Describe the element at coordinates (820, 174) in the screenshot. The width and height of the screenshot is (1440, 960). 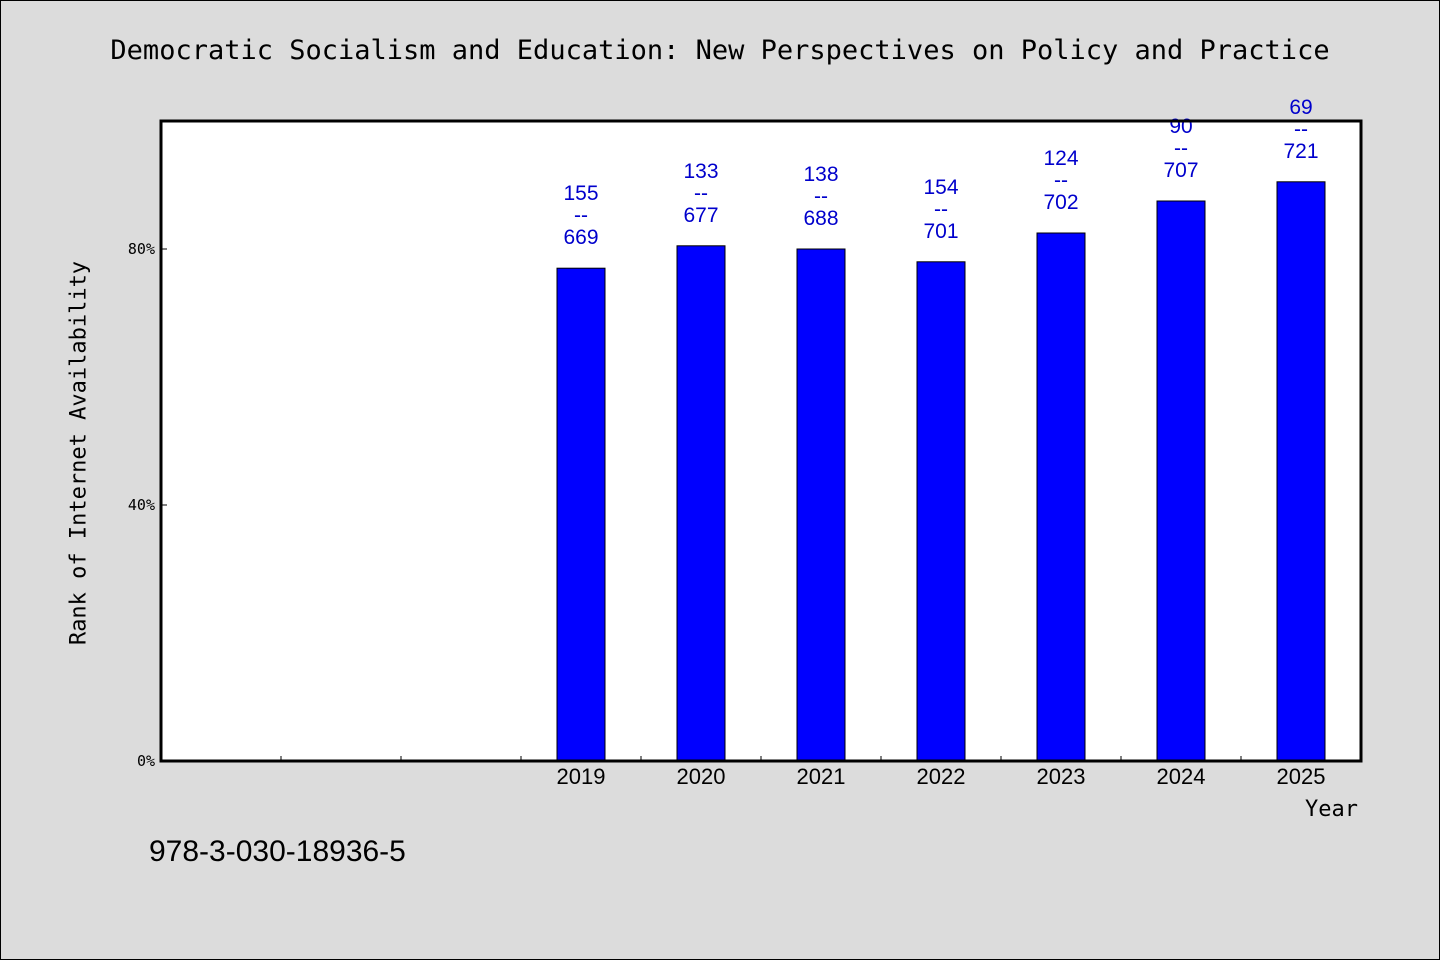
I see `data-label-2021-top: 138` at that location.